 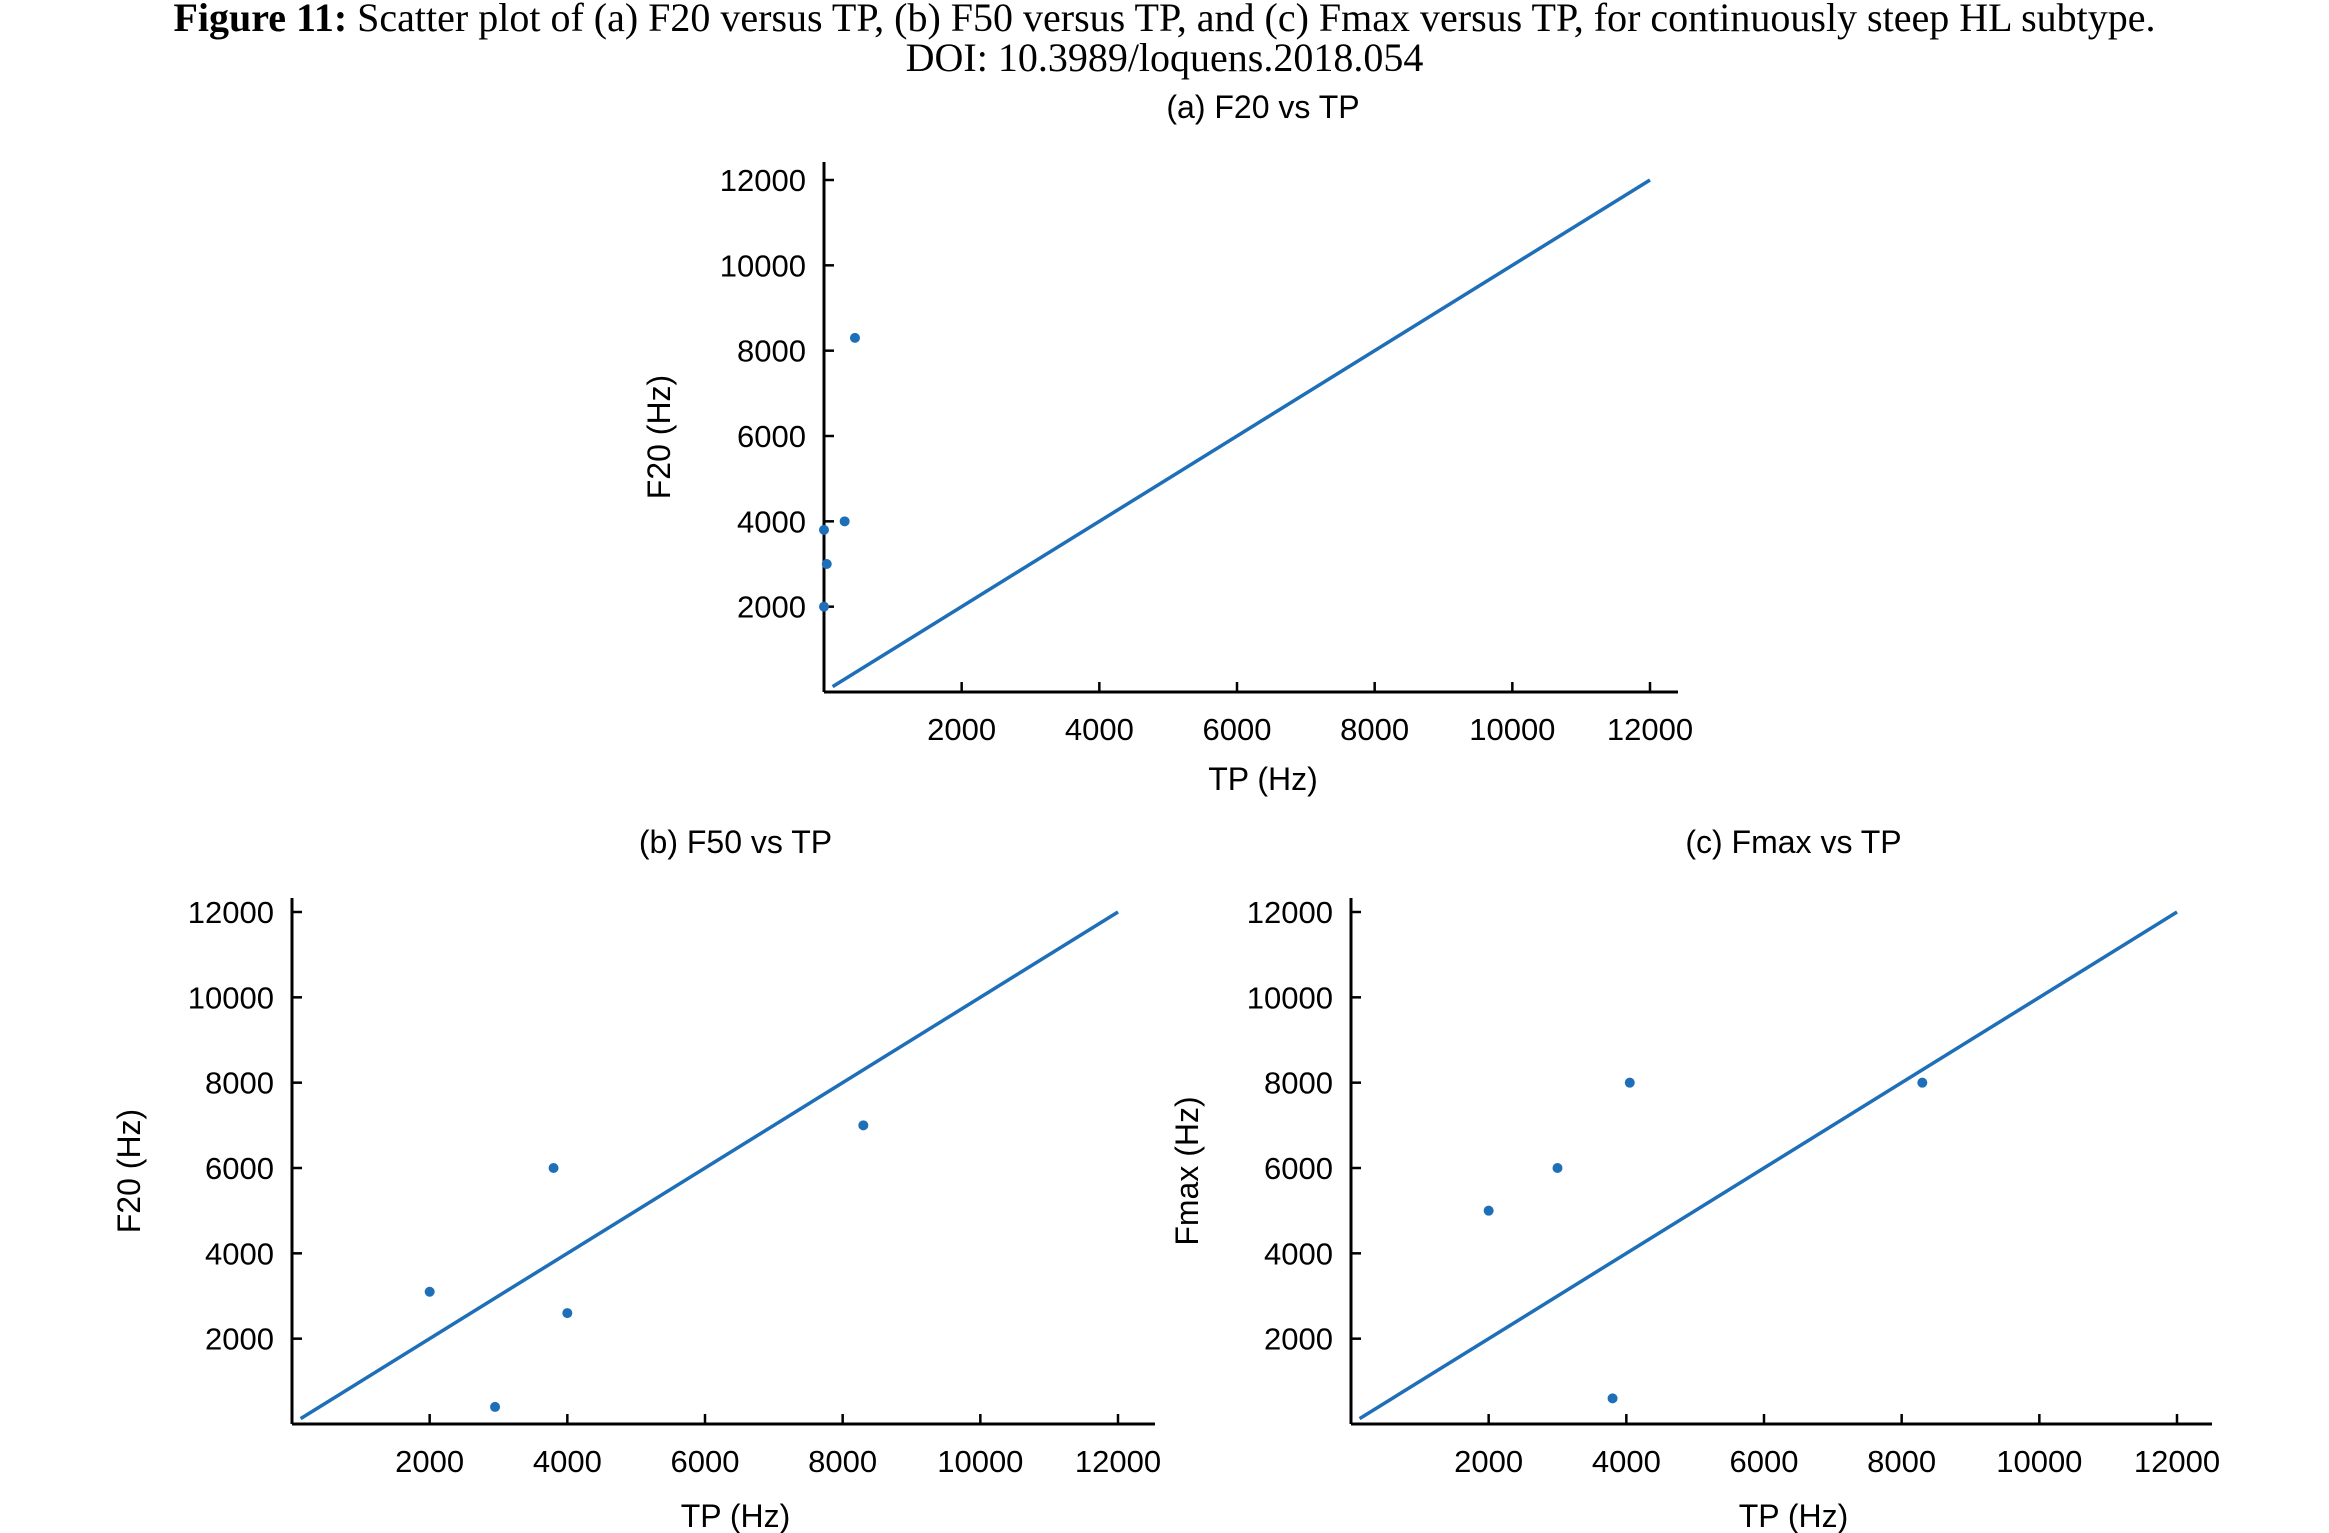 What do you see at coordinates (1262, 107) in the screenshot?
I see `chart-title: (a) F20 vs TP` at bounding box center [1262, 107].